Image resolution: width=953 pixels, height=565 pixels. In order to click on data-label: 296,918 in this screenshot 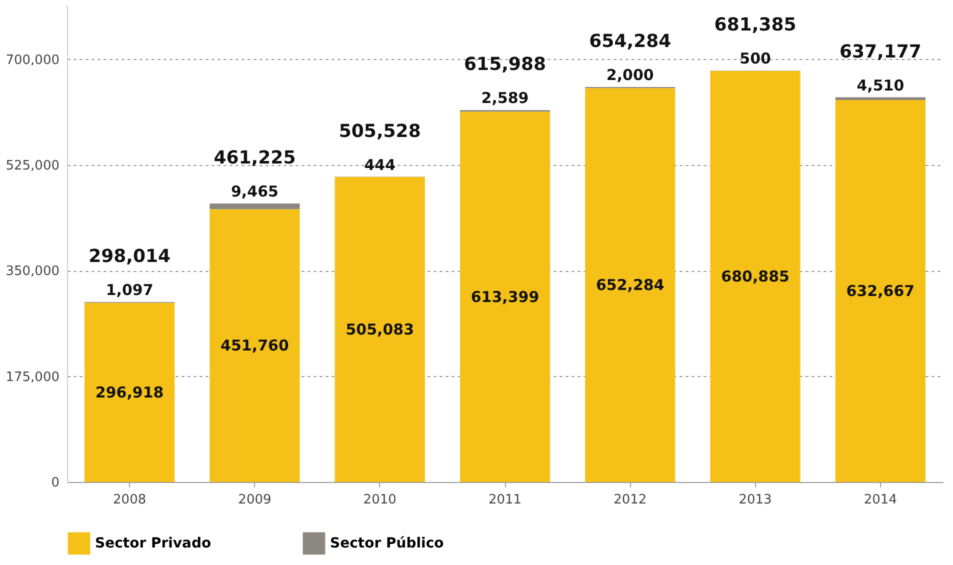, I will do `click(129, 392)`.